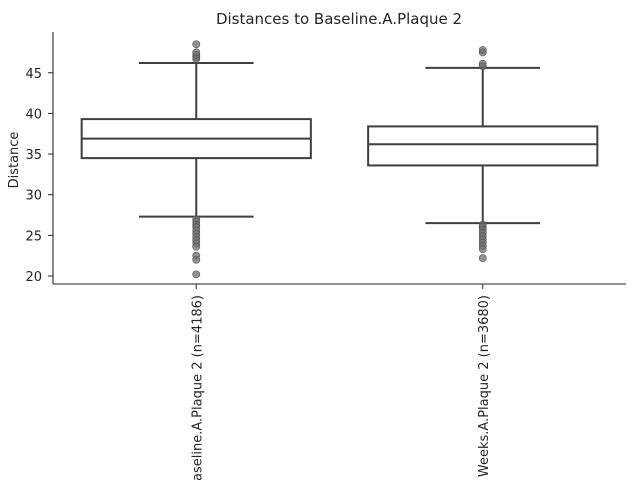 The width and height of the screenshot is (640, 480). What do you see at coordinates (33, 74) in the screenshot?
I see `y-tick-label: 45` at bounding box center [33, 74].